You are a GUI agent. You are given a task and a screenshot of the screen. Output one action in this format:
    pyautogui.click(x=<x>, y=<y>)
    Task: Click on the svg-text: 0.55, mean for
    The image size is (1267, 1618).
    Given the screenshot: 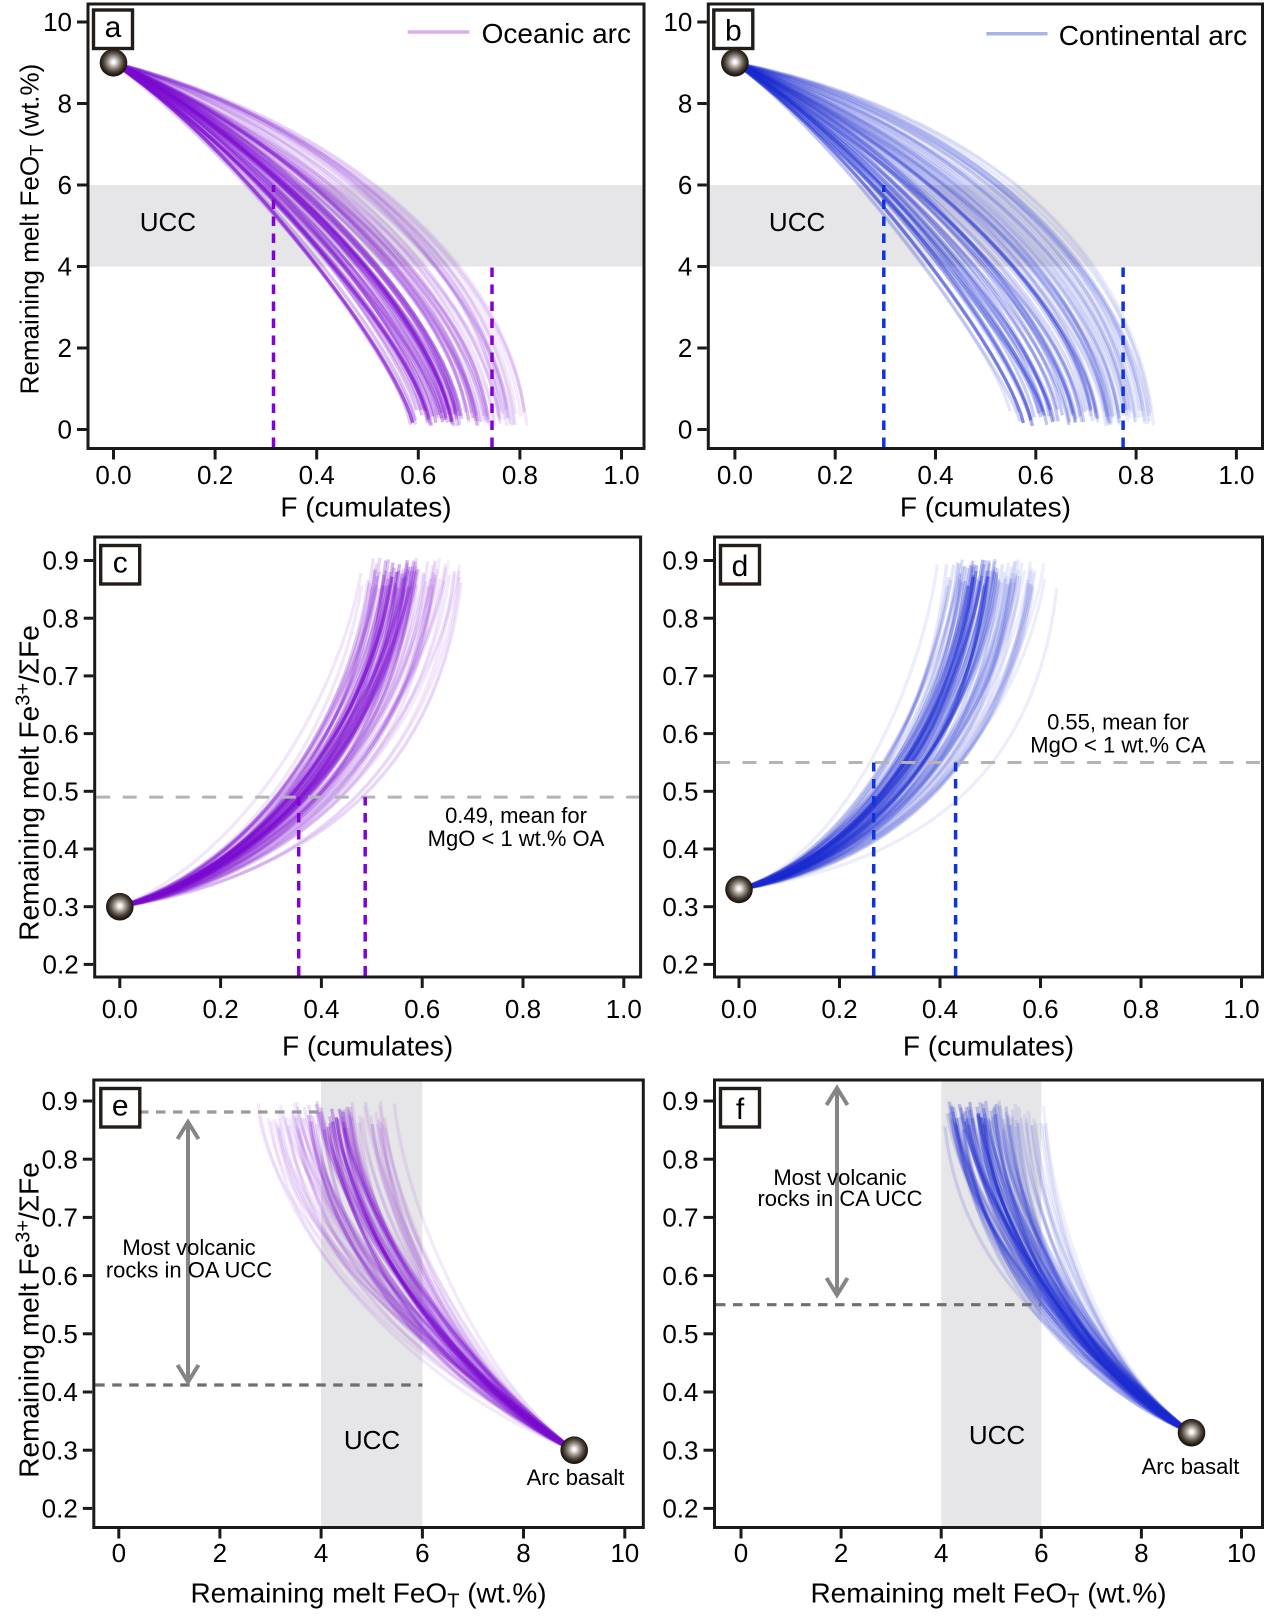 What is the action you would take?
    pyautogui.click(x=1118, y=721)
    